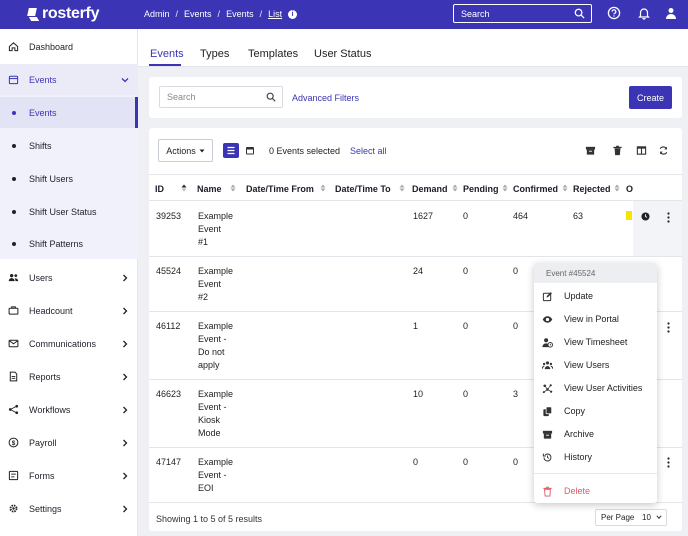  What do you see at coordinates (595, 365) in the screenshot?
I see `menu-item-view-users: View Users` at bounding box center [595, 365].